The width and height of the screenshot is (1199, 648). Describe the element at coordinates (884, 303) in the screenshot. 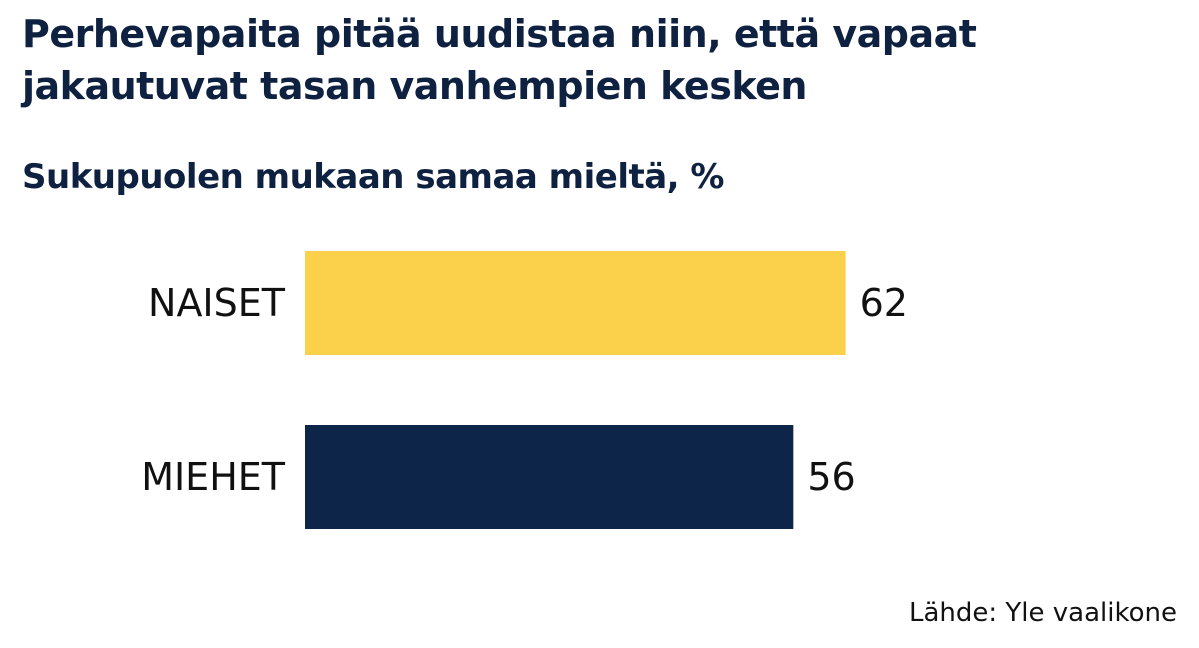

I see `value-label-naiset: 62` at that location.